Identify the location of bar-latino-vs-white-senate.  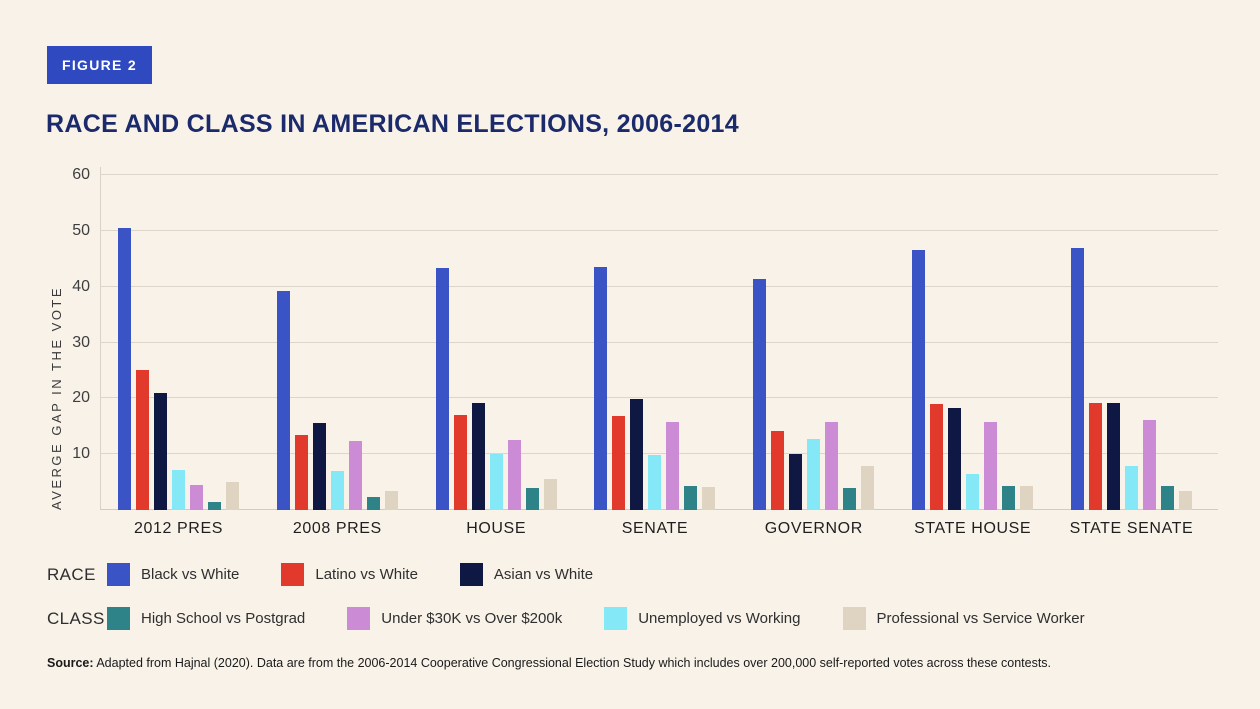
(619, 463).